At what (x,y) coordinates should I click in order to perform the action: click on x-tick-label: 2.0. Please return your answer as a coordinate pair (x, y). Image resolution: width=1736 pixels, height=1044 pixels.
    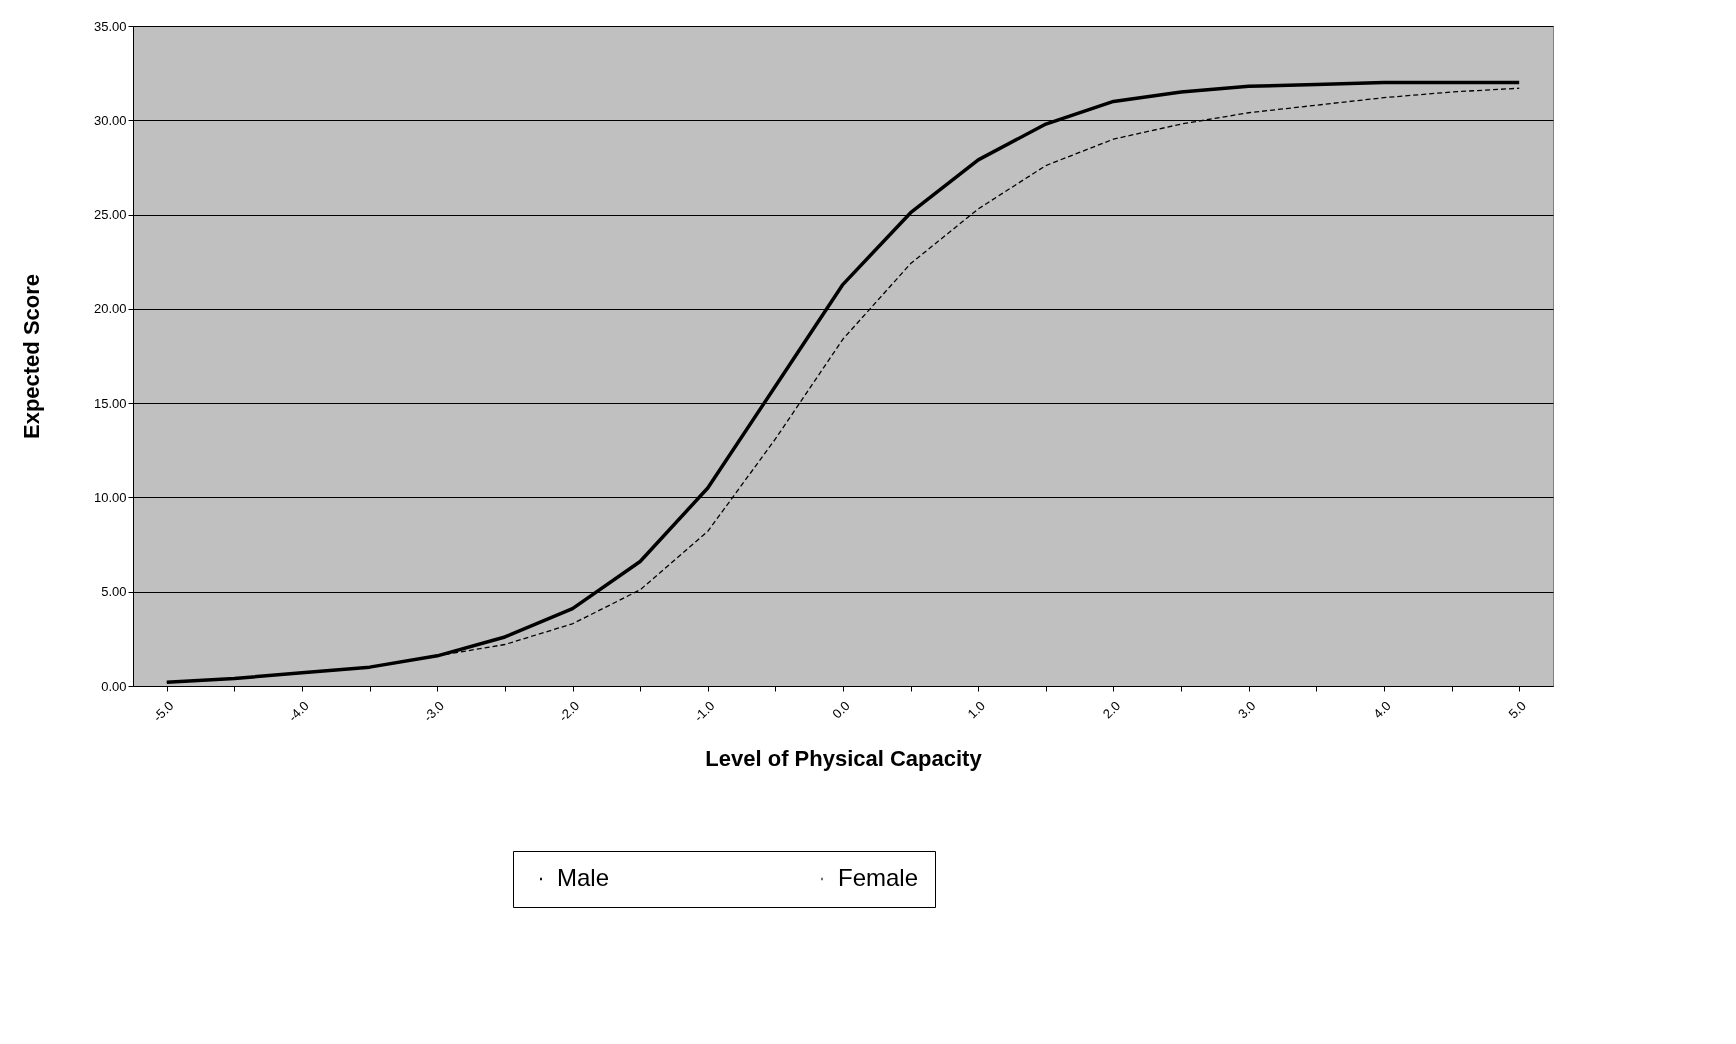
    Looking at the image, I should click on (1111, 710).